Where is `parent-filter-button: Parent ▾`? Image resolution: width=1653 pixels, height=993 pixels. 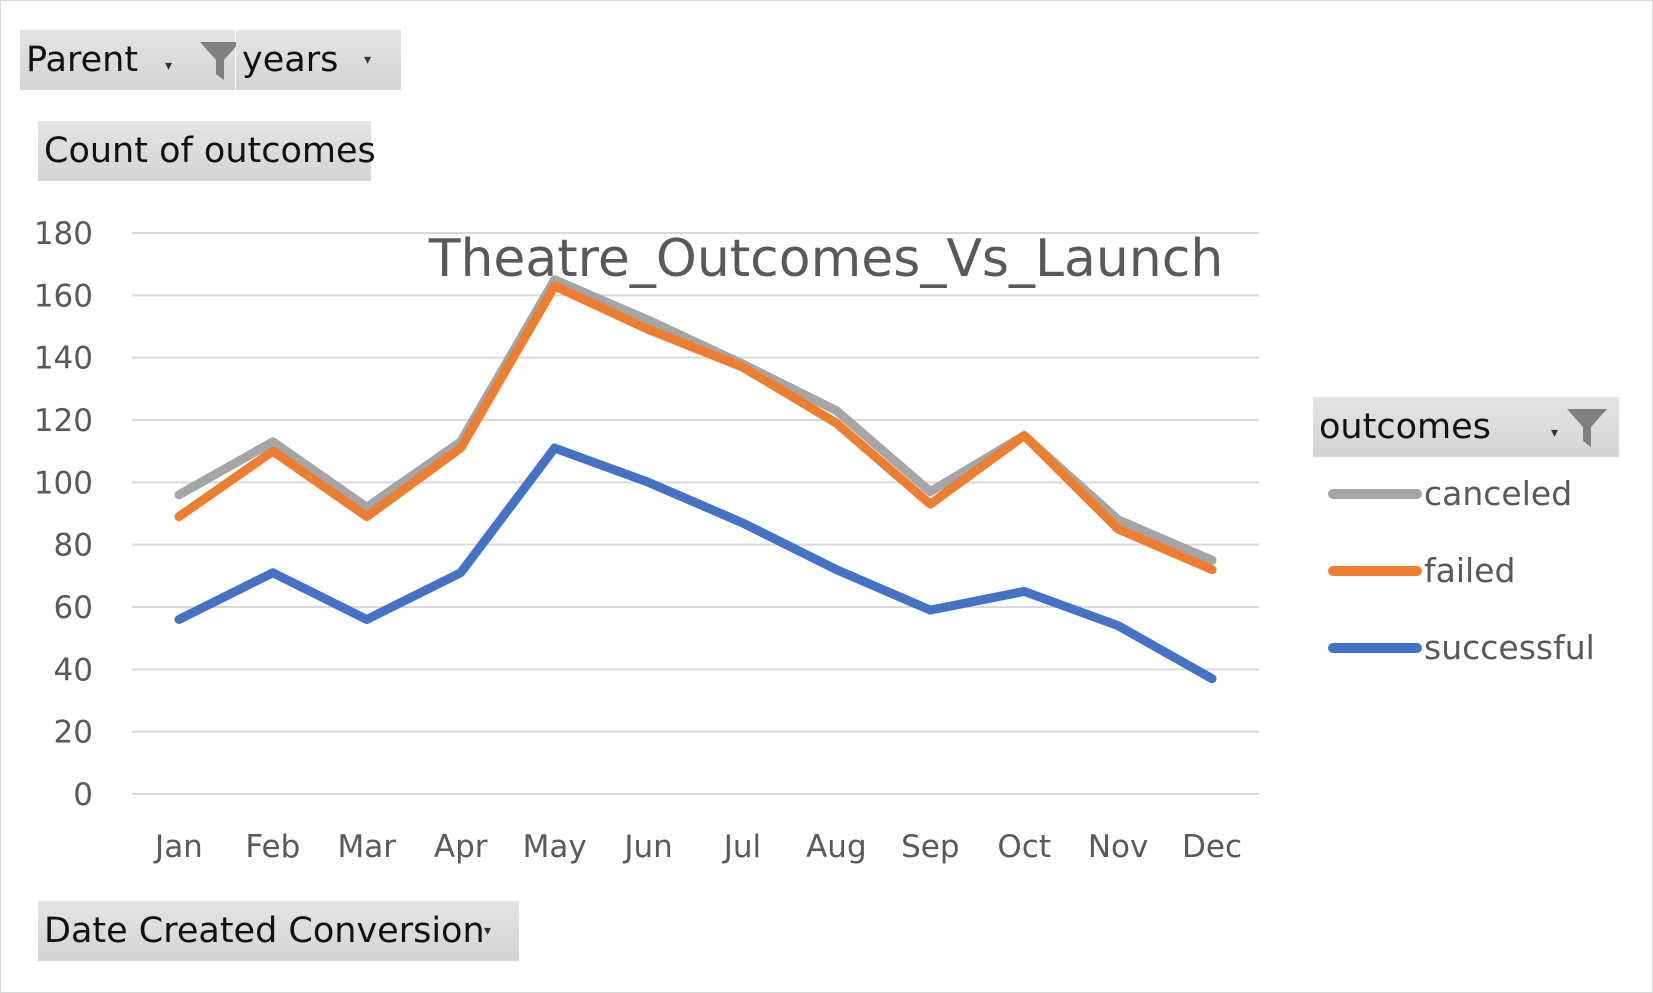
parent-filter-button: Parent ▾ is located at coordinates (130, 60).